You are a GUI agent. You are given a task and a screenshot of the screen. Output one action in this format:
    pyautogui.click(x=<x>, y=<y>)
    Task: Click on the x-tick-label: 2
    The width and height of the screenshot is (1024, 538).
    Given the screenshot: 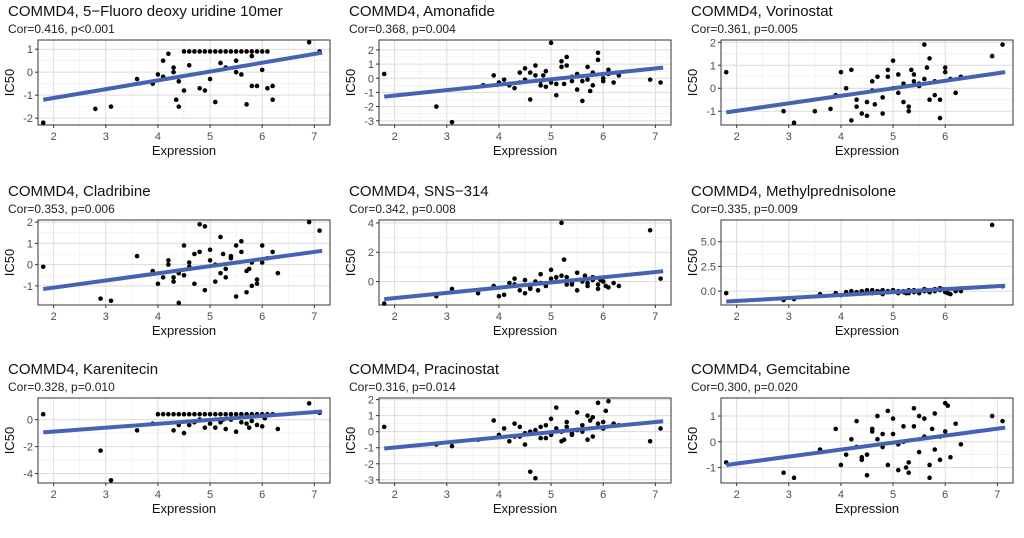 What is the action you would take?
    pyautogui.click(x=737, y=317)
    